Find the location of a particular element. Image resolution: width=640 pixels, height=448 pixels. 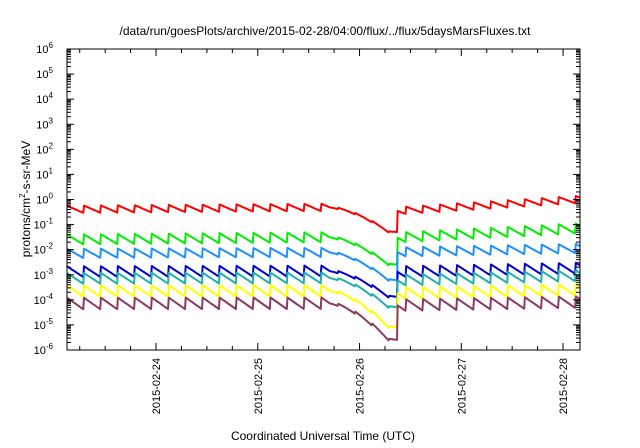

y-tick-label: 10⁻² is located at coordinates (44, 249).